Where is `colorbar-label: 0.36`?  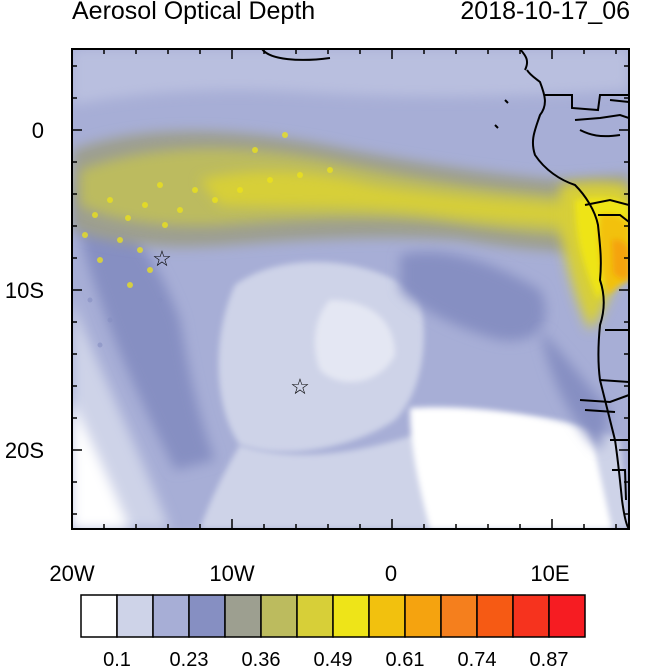
colorbar-label: 0.36 is located at coordinates (261, 658).